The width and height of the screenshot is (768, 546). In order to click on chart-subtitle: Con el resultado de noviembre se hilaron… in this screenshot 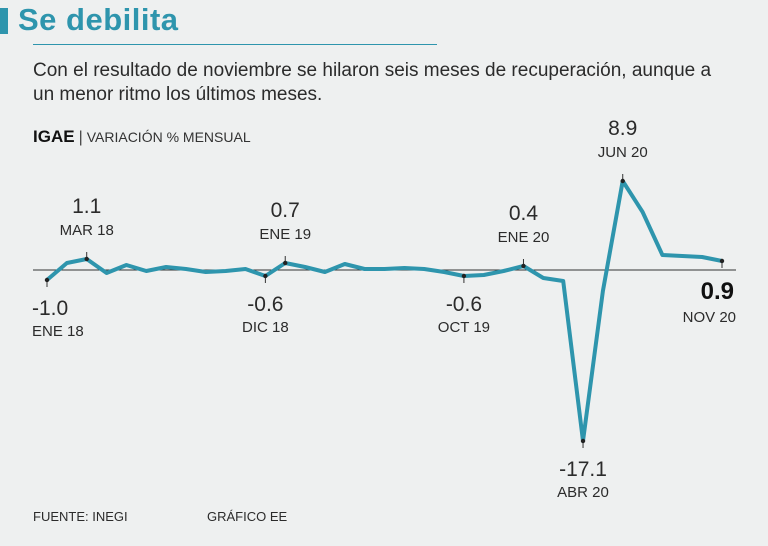, I will do `click(372, 82)`.